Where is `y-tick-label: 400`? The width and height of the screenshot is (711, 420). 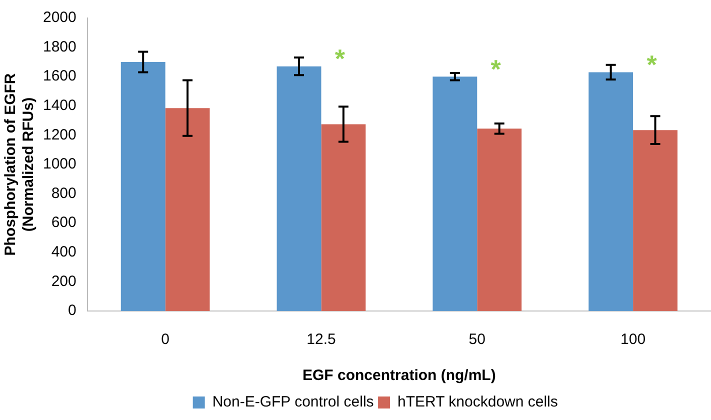 y-tick-label: 400 is located at coordinates (63, 252).